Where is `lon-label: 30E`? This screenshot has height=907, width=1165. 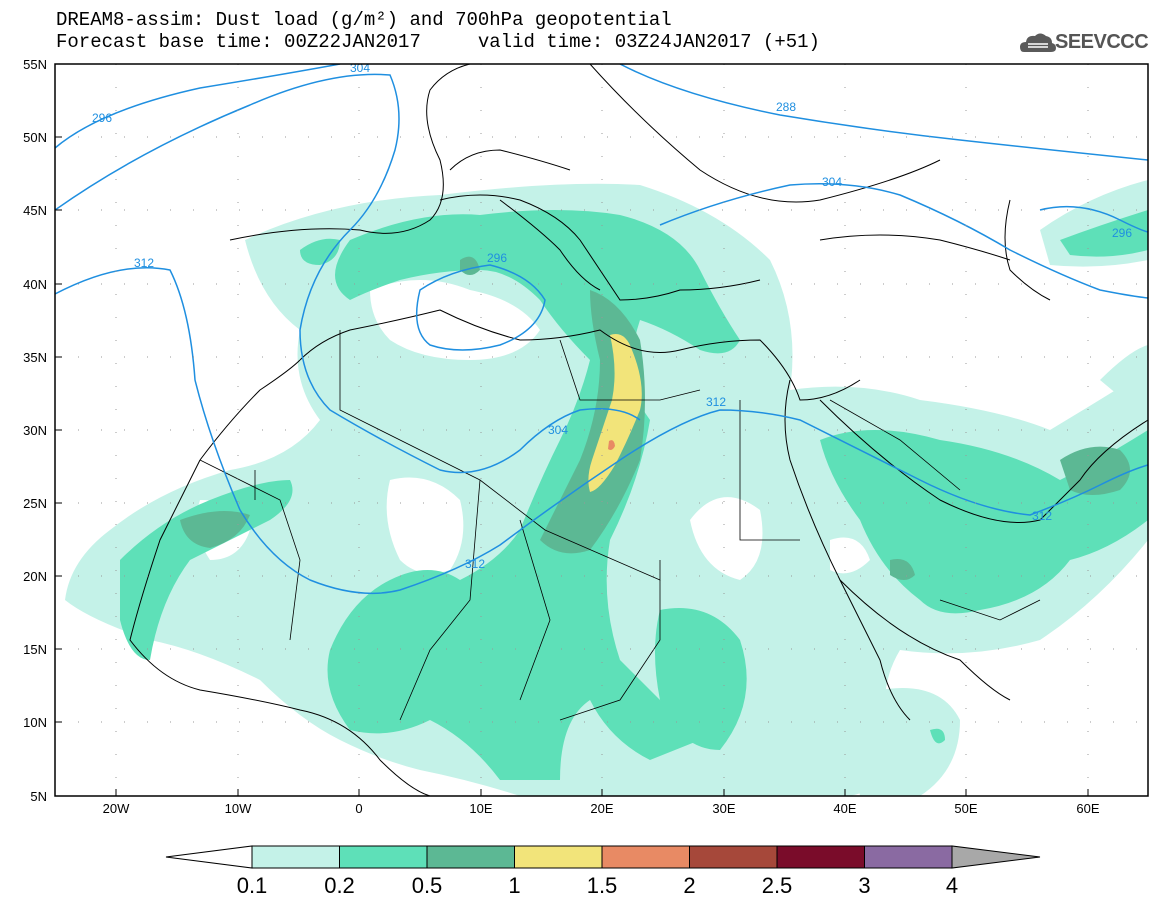 lon-label: 30E is located at coordinates (723, 808).